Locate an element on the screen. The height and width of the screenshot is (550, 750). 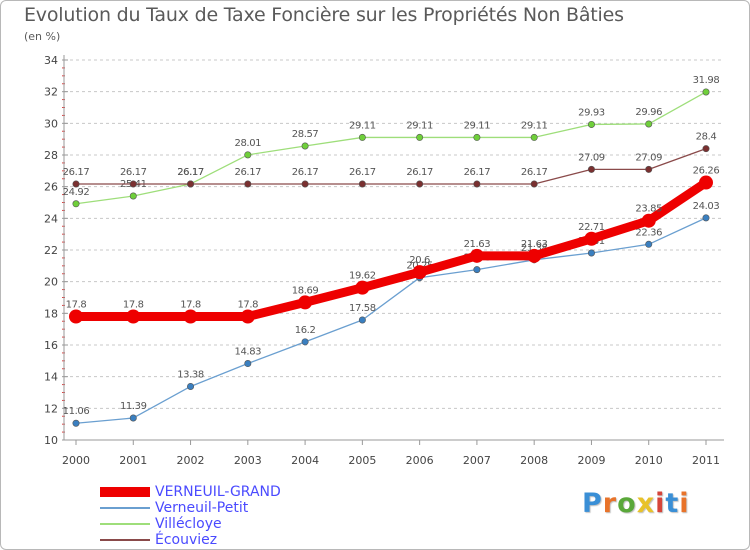
data-label: 21.38 is located at coordinates (534, 248).